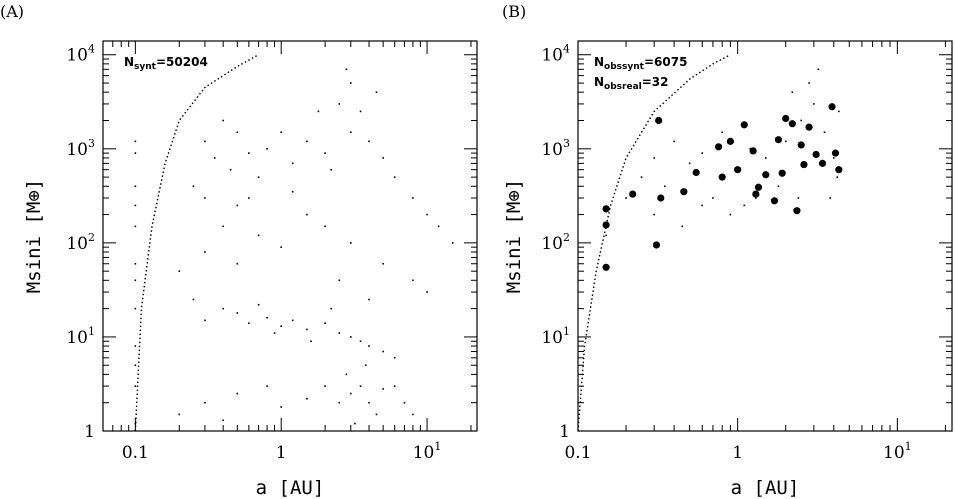  What do you see at coordinates (555, 148) in the screenshot?
I see `y-tick-label-b-3: 103` at bounding box center [555, 148].